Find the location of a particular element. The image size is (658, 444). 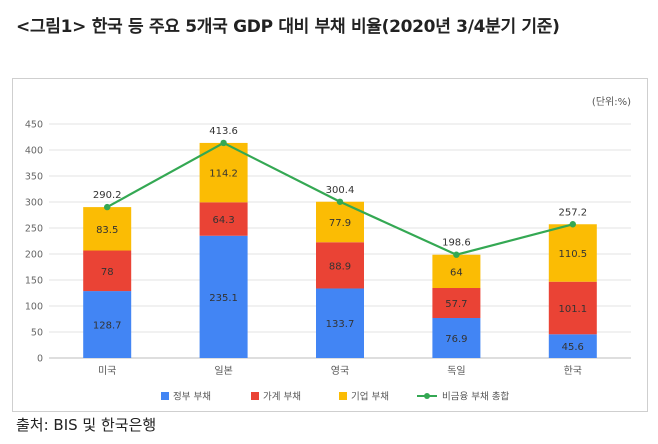

total-data-label: 300.4 is located at coordinates (340, 190).